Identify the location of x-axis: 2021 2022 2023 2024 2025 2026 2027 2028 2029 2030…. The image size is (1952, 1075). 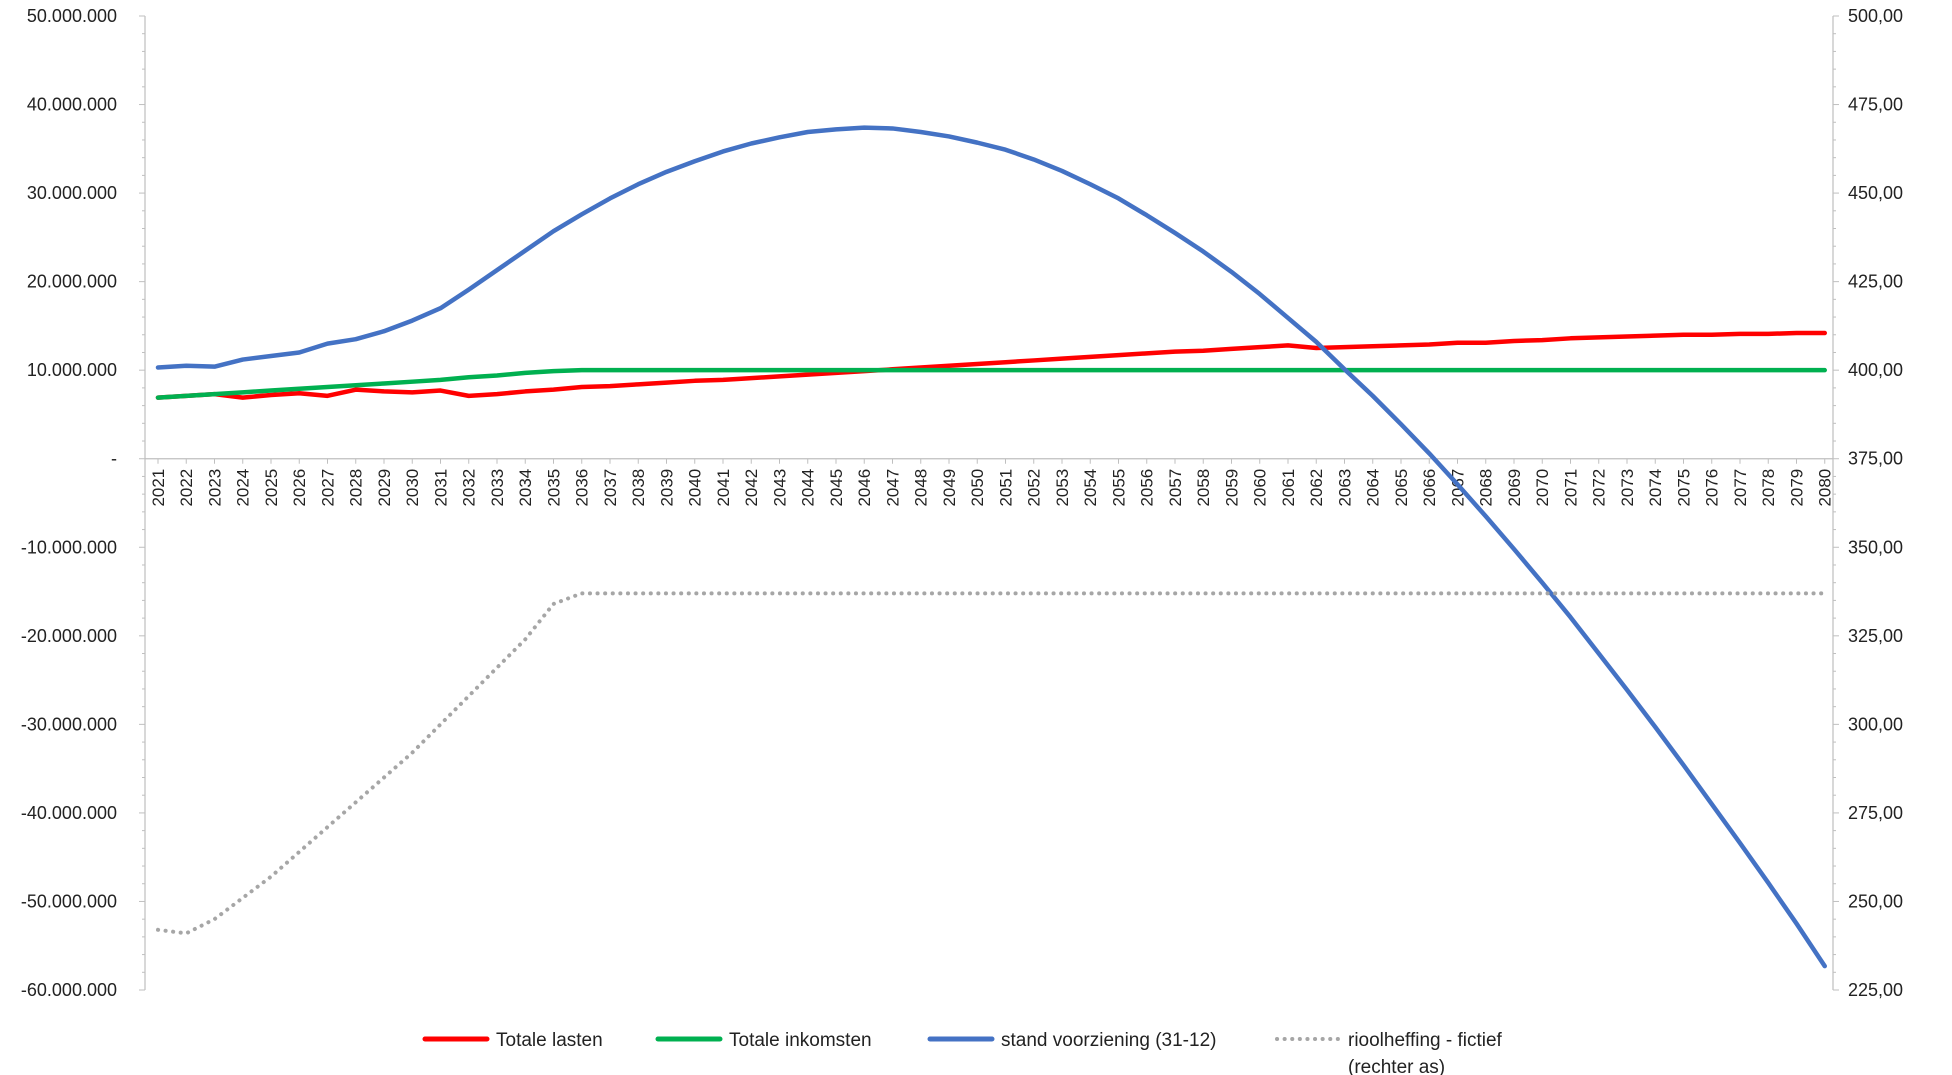
(990, 482).